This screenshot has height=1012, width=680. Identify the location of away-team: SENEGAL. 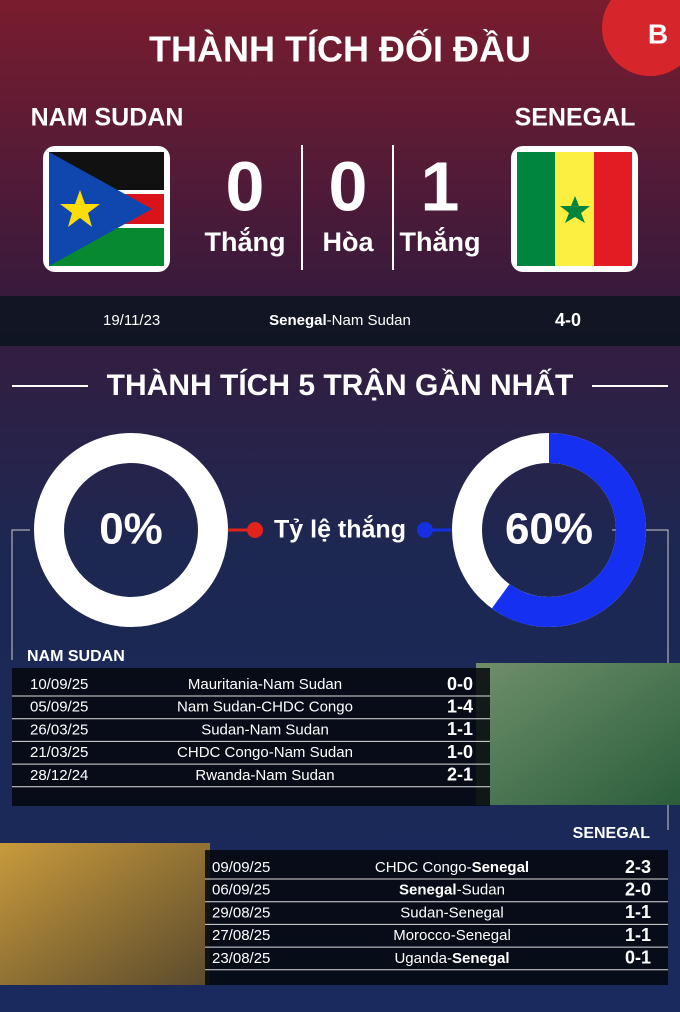
(575, 118).